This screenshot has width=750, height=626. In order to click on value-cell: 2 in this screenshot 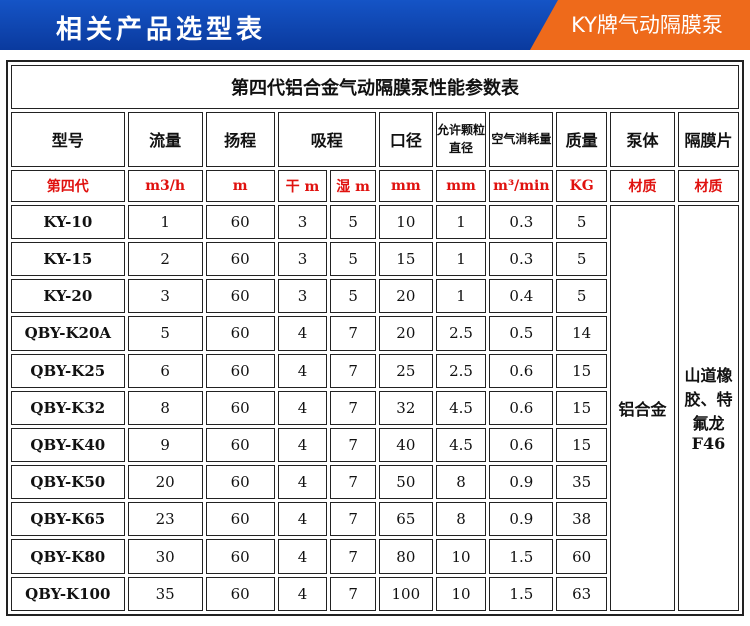, I will do `click(165, 259)`.